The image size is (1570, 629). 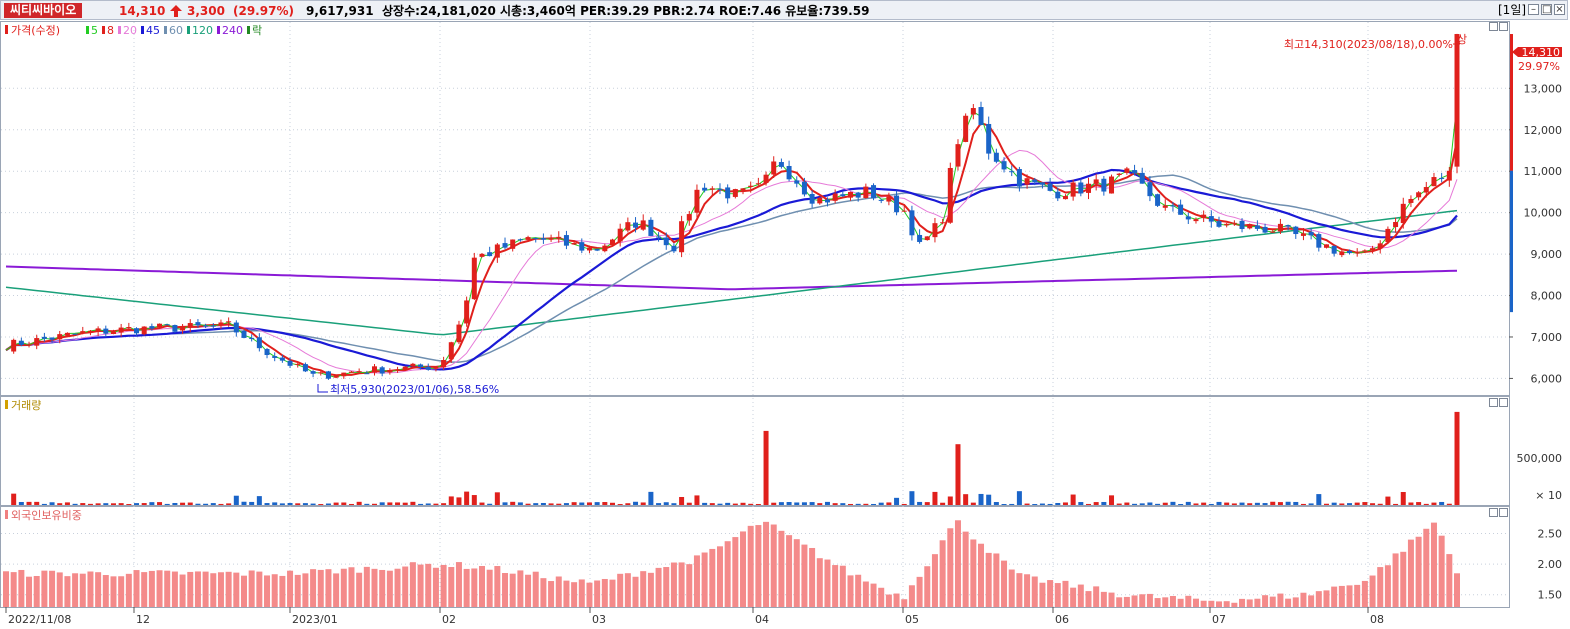 What do you see at coordinates (43, 10) in the screenshot?
I see `stock-name: 씨티씨바이오` at bounding box center [43, 10].